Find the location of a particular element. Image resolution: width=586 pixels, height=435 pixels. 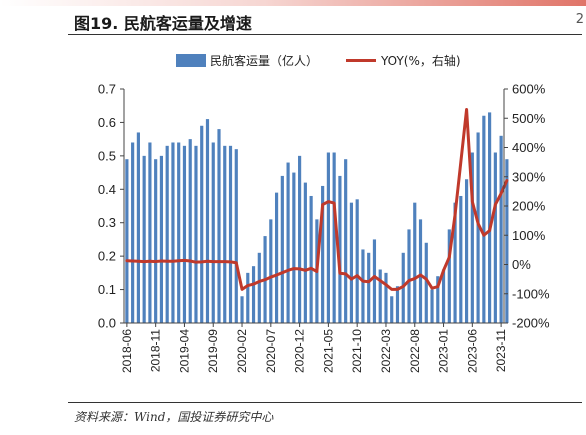

legend: 民航客运量（亿人） YOY(%，右轴) is located at coordinates (318, 60).